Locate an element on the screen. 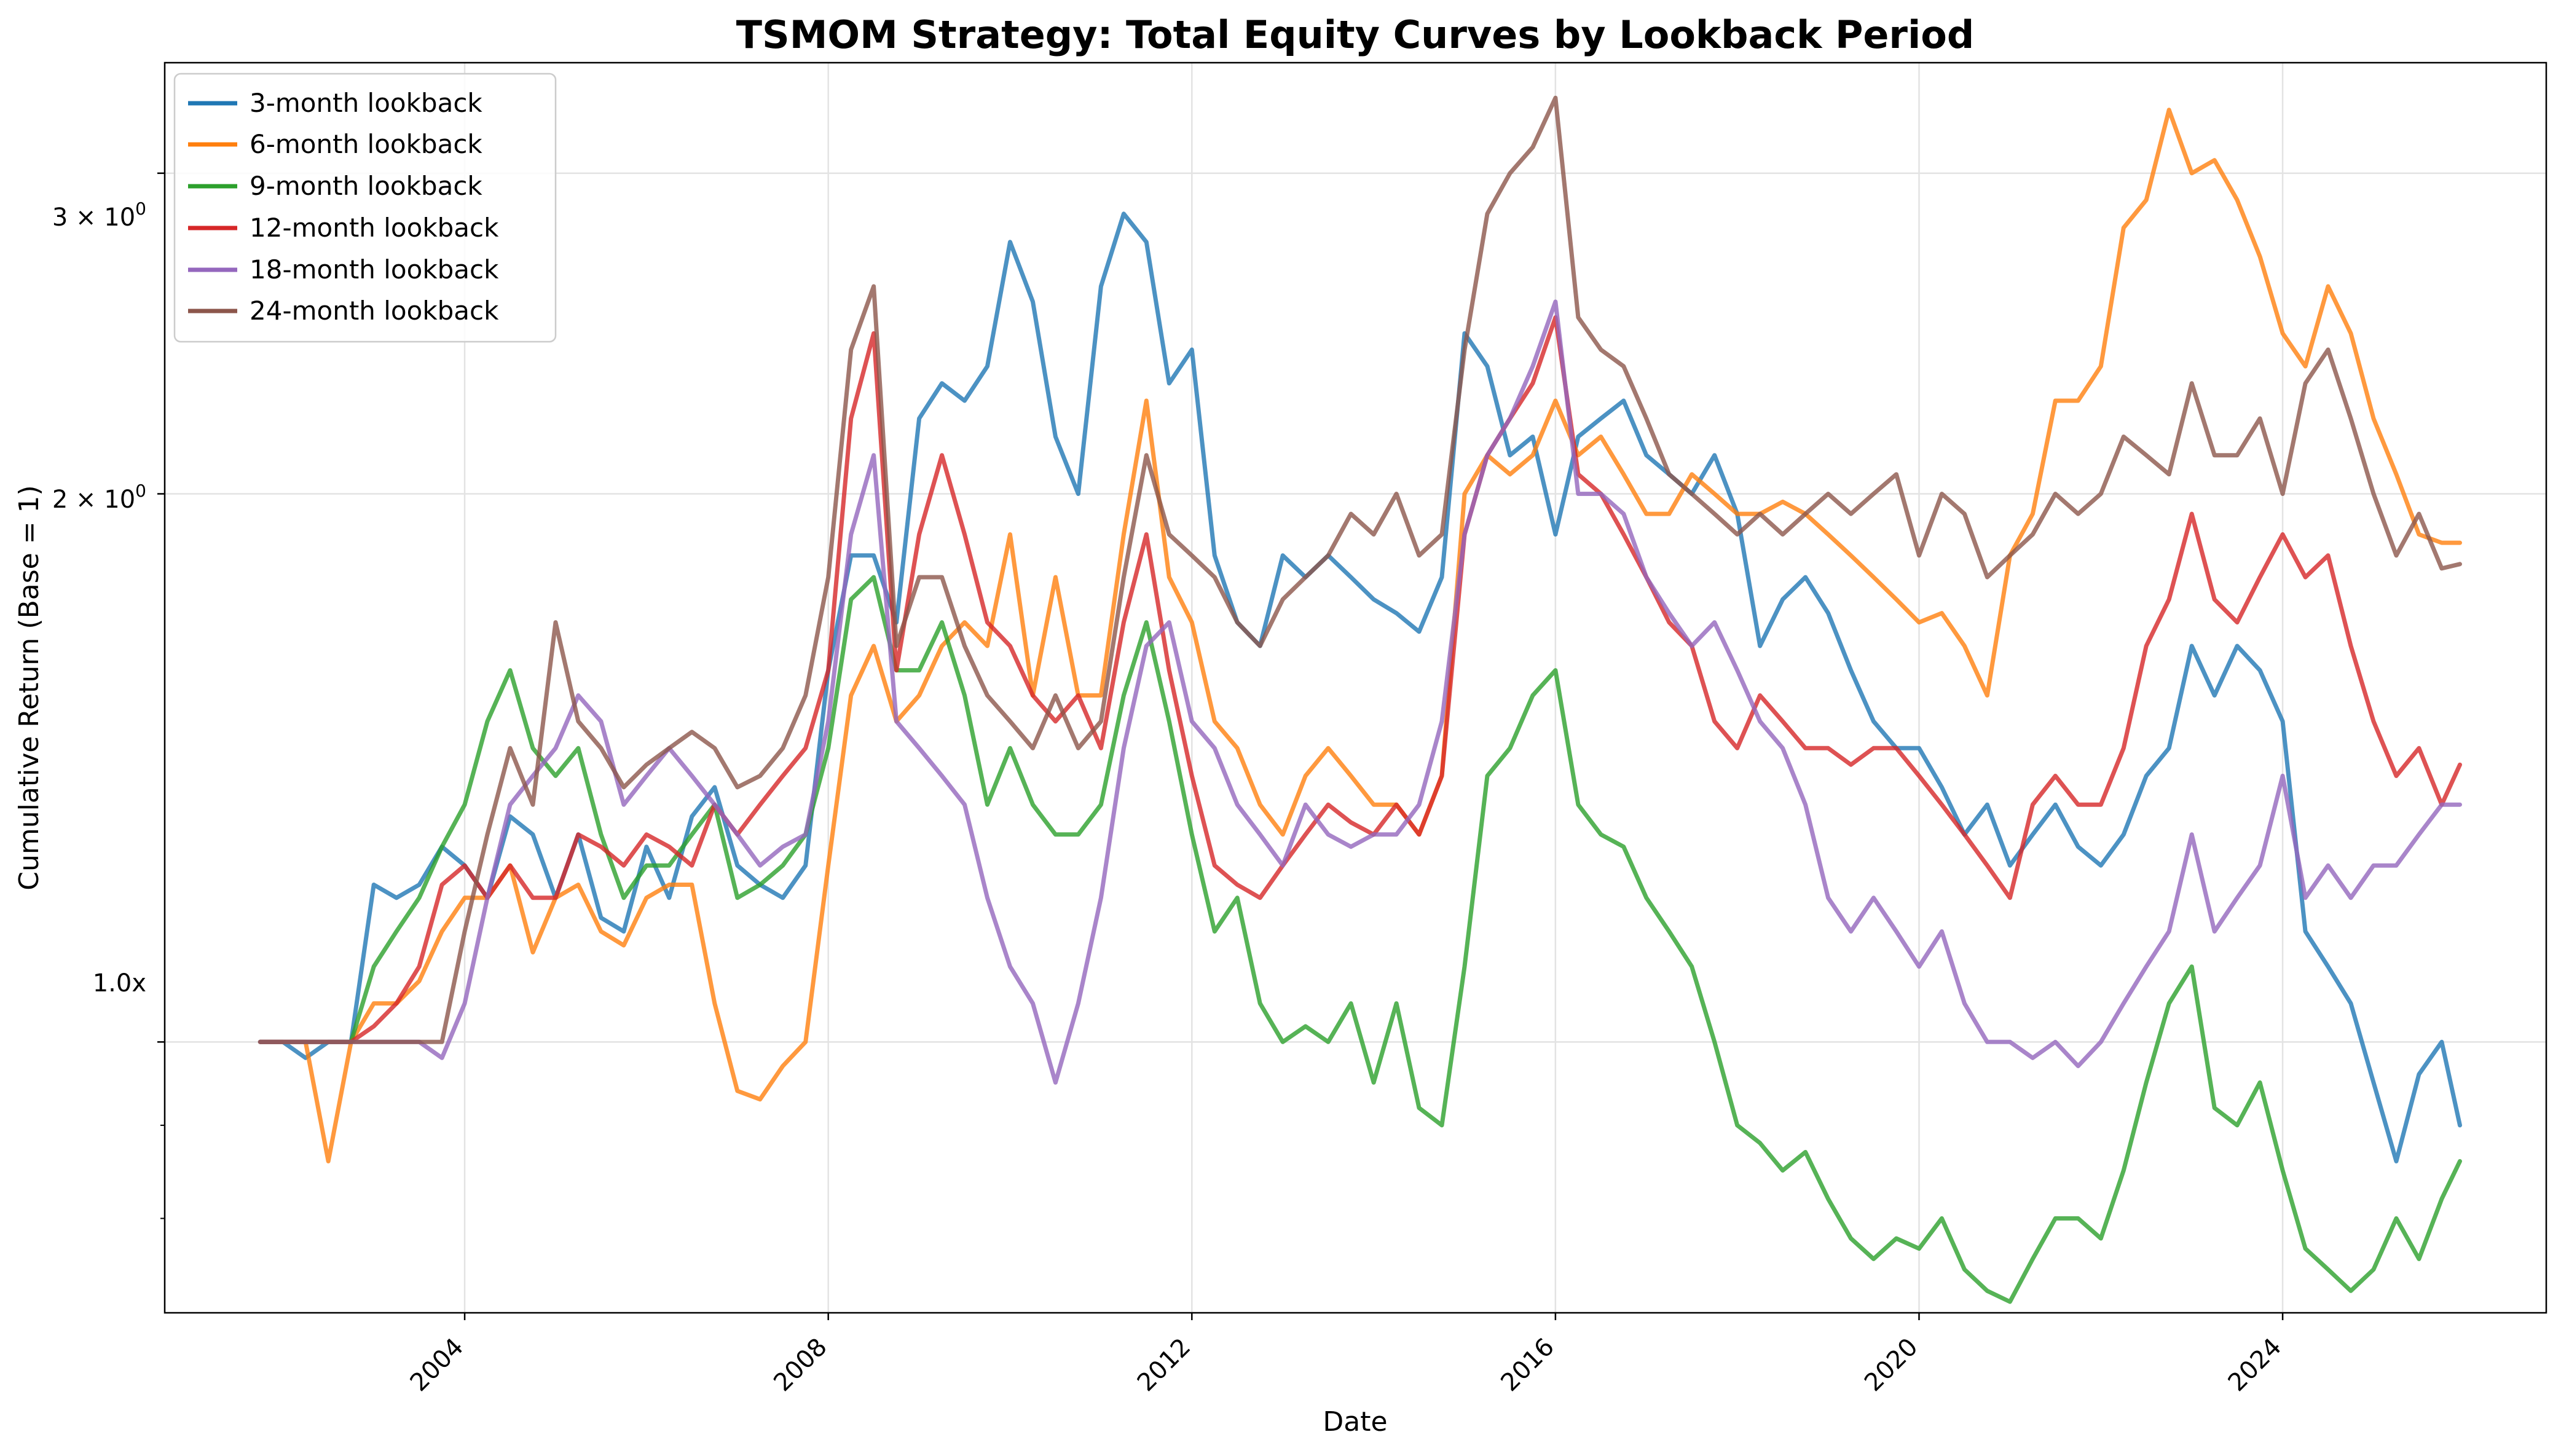 Image resolution: width=2561 pixels, height=1456 pixels. svg-text: 3 × 100 is located at coordinates (99, 215).